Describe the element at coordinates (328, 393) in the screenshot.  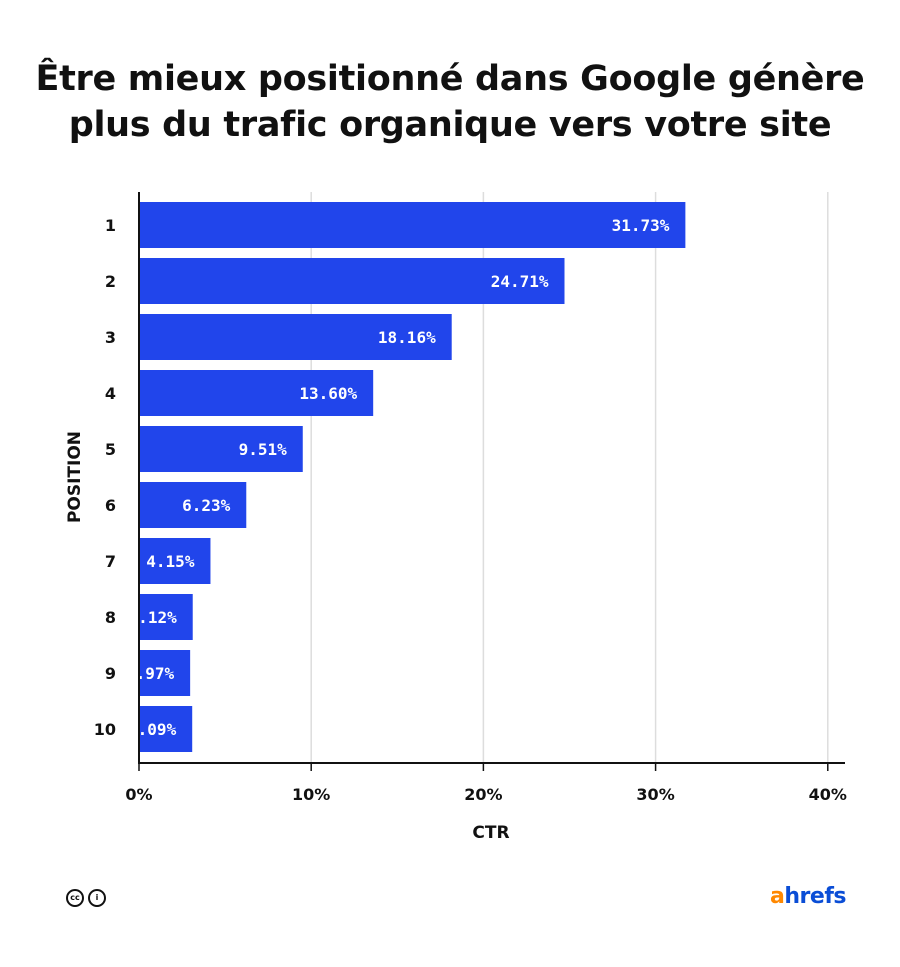
I see `bar-value-label-4: 13.60%` at that location.